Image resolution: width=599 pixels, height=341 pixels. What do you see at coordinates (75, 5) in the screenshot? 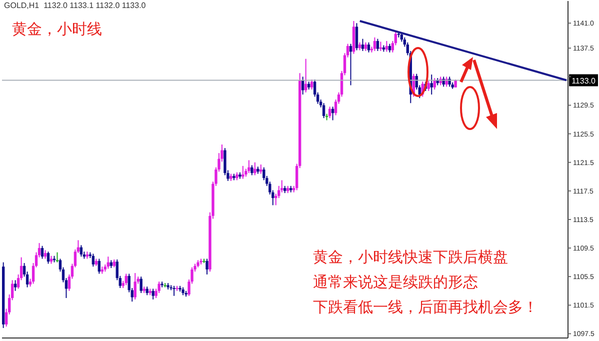
I see `chart-subtitle: GOLD,H1 1132.0 1133.1 1132.0 1133.0` at bounding box center [75, 5].